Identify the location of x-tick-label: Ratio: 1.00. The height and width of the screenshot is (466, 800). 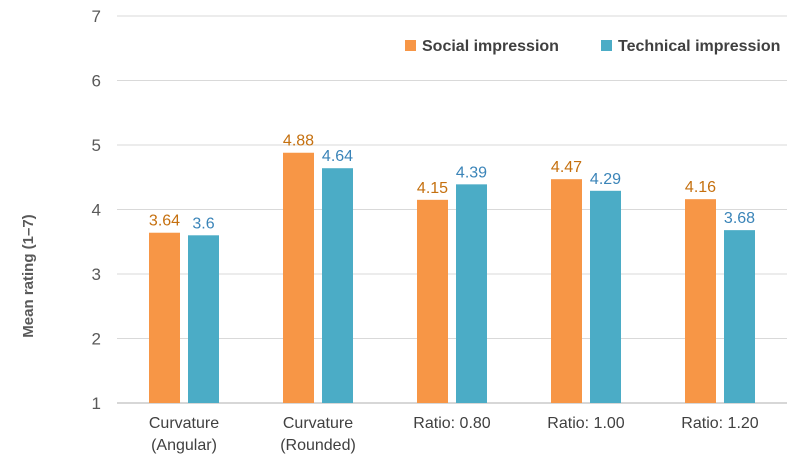
(585, 423).